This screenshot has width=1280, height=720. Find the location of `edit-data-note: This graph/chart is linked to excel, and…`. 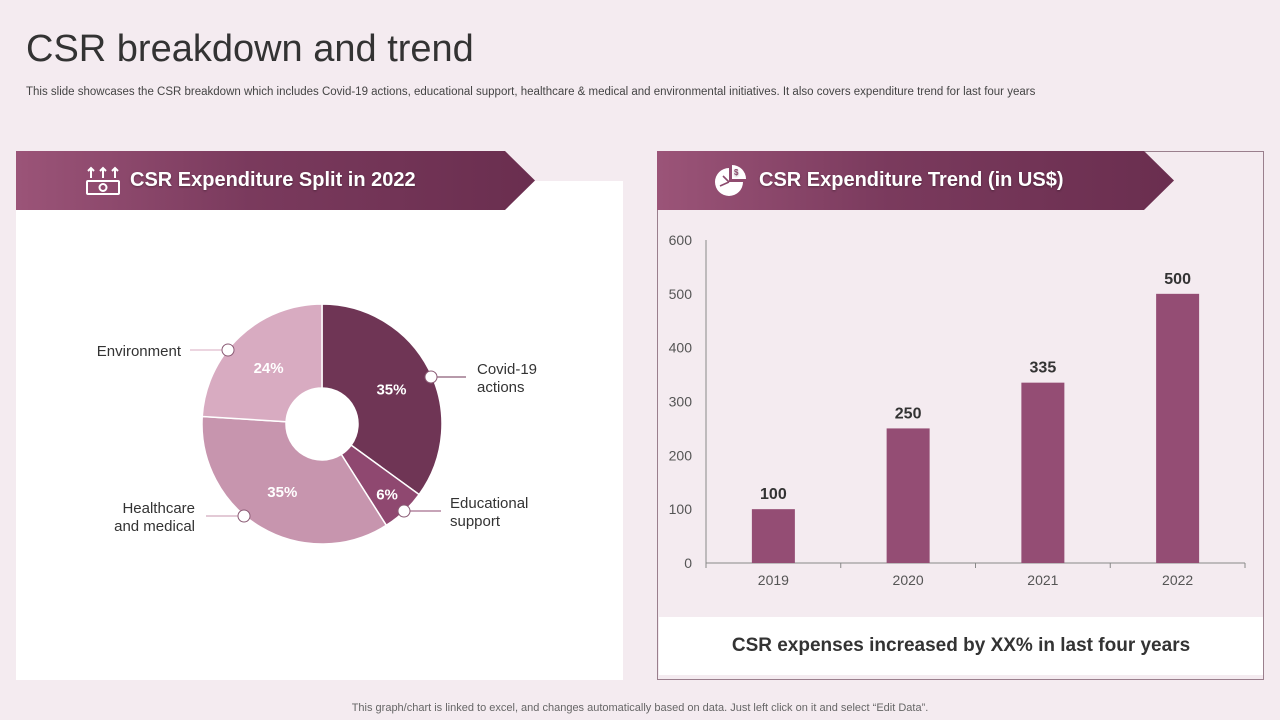

edit-data-note: This graph/chart is linked to excel, and… is located at coordinates (640, 708).